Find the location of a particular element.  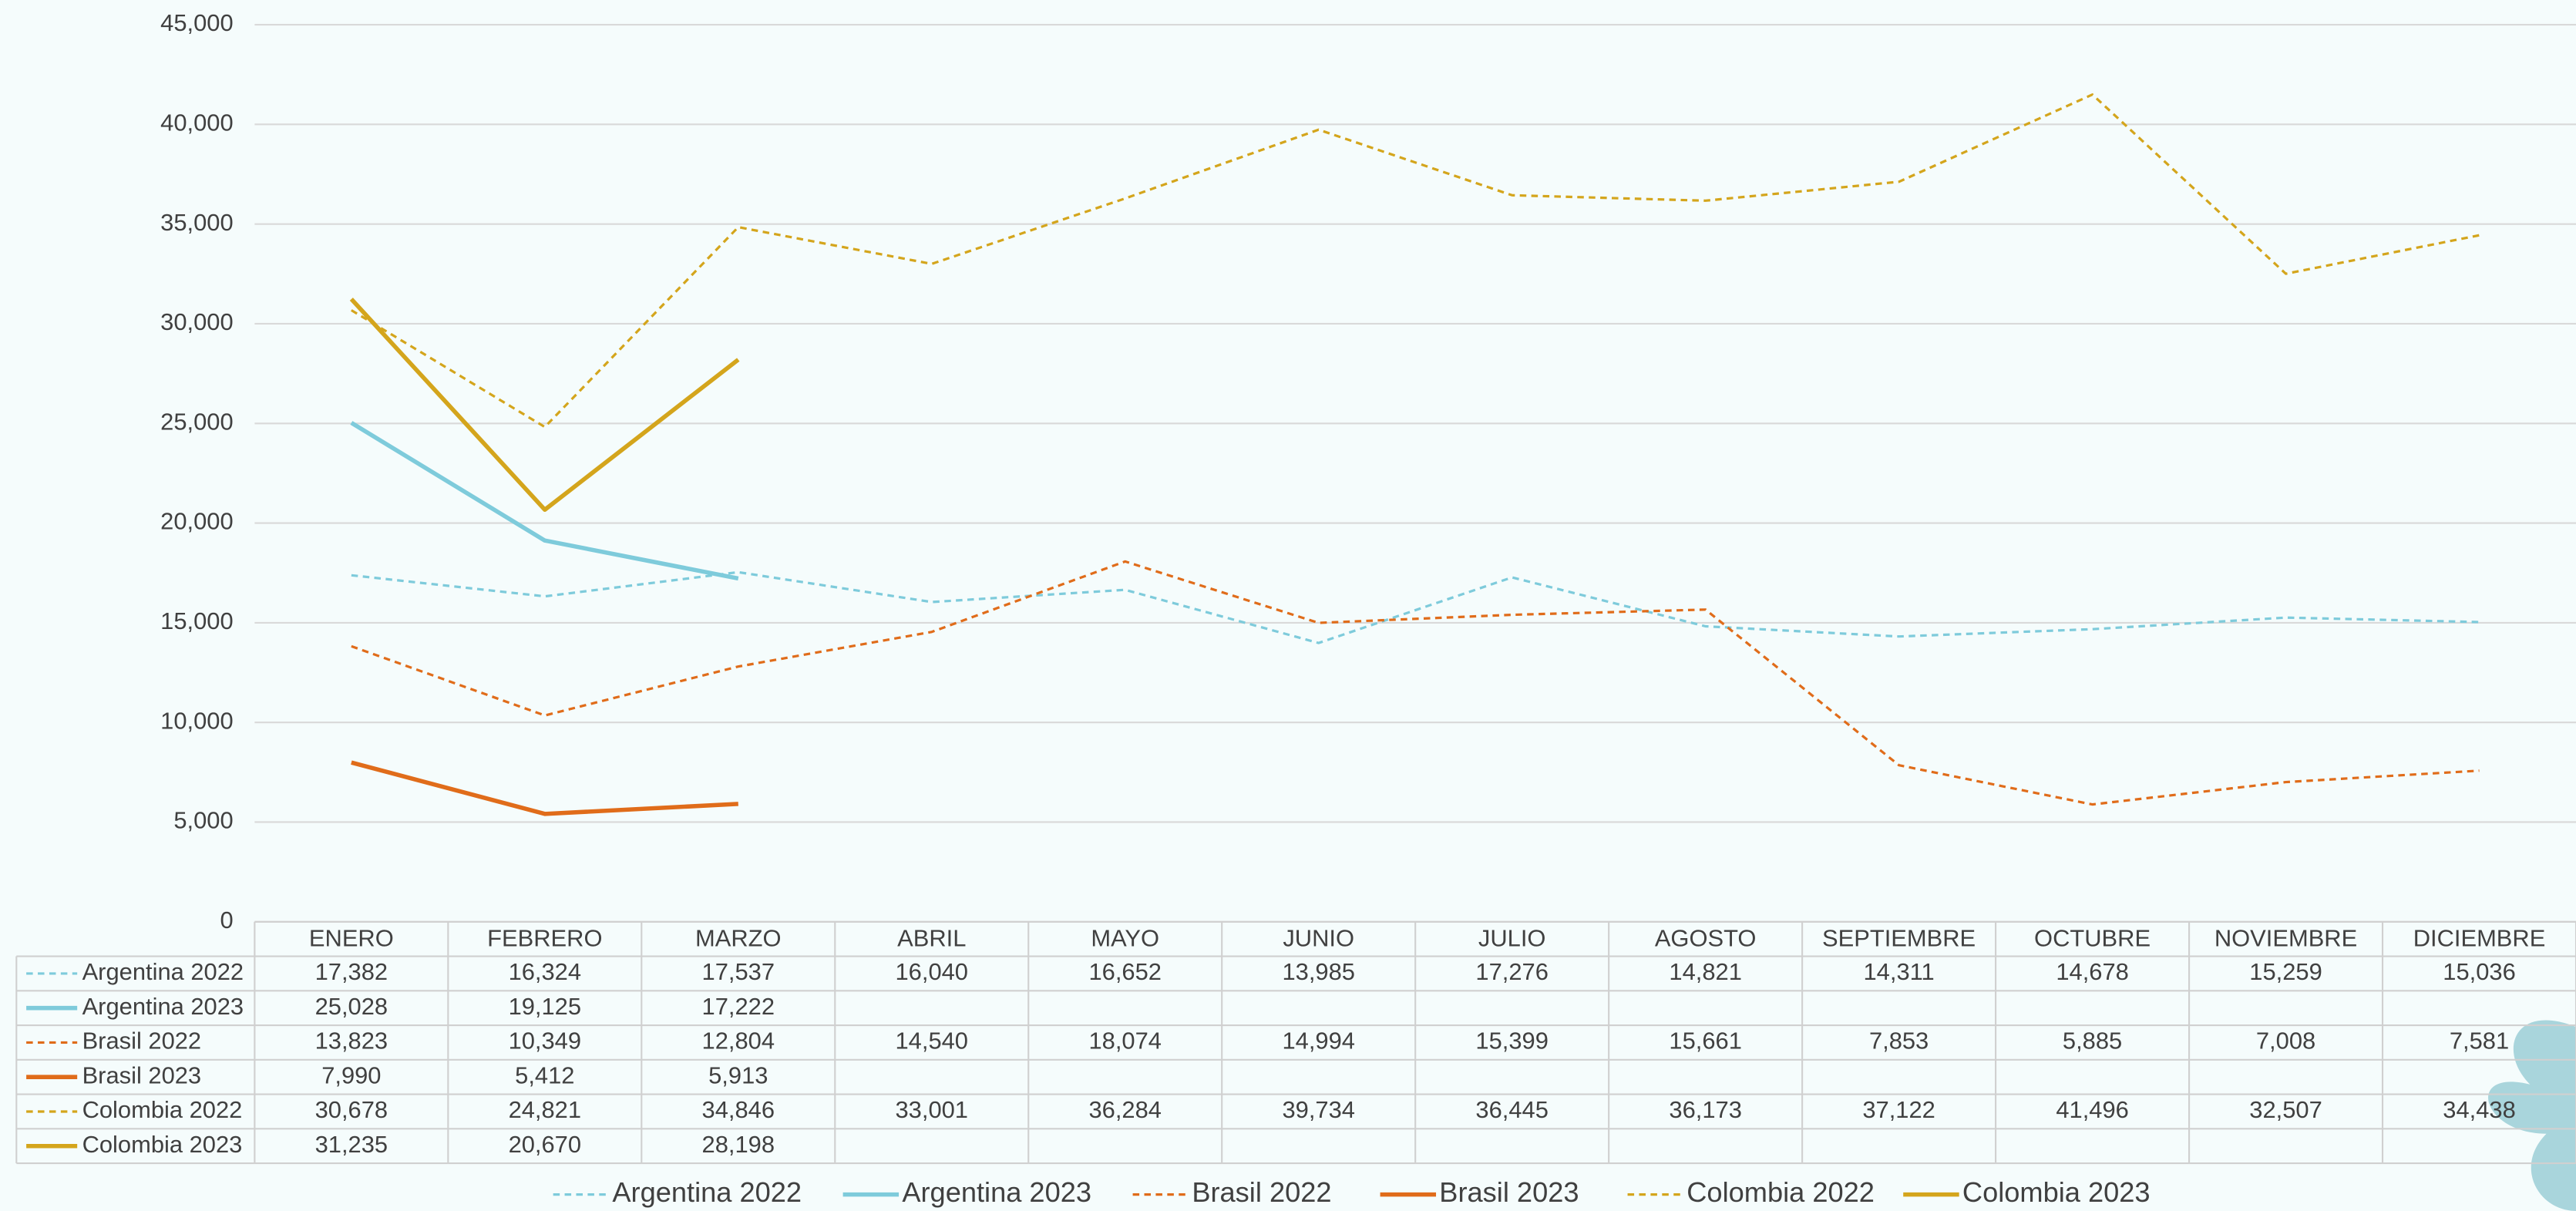

table-cell: 36,445 is located at coordinates (1511, 1109).